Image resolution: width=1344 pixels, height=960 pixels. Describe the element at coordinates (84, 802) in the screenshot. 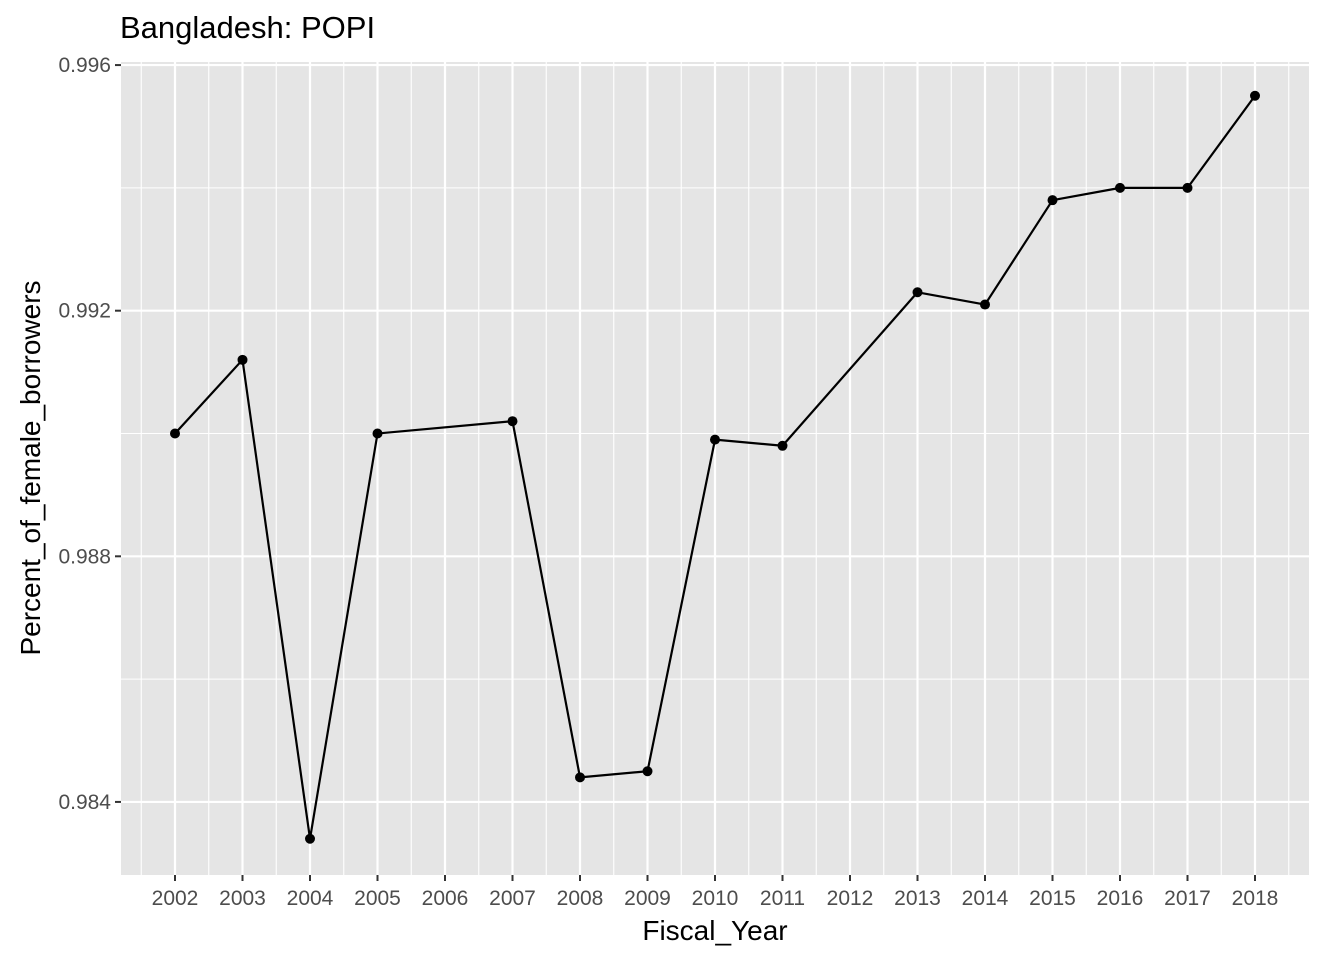

I see `y-tick-label: 0.984` at that location.